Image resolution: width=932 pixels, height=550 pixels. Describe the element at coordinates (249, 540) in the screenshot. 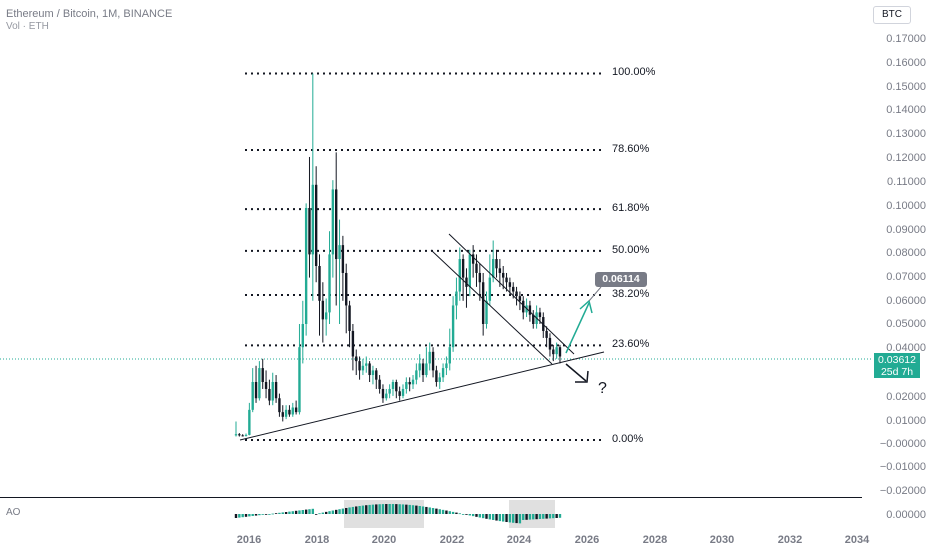

I see `time-axis-label: 2016` at that location.